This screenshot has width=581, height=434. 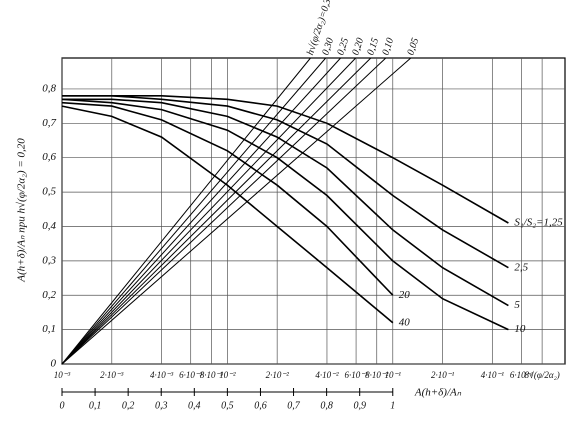 I want to click on x2-tick-label: 0, so click(x=62, y=405).